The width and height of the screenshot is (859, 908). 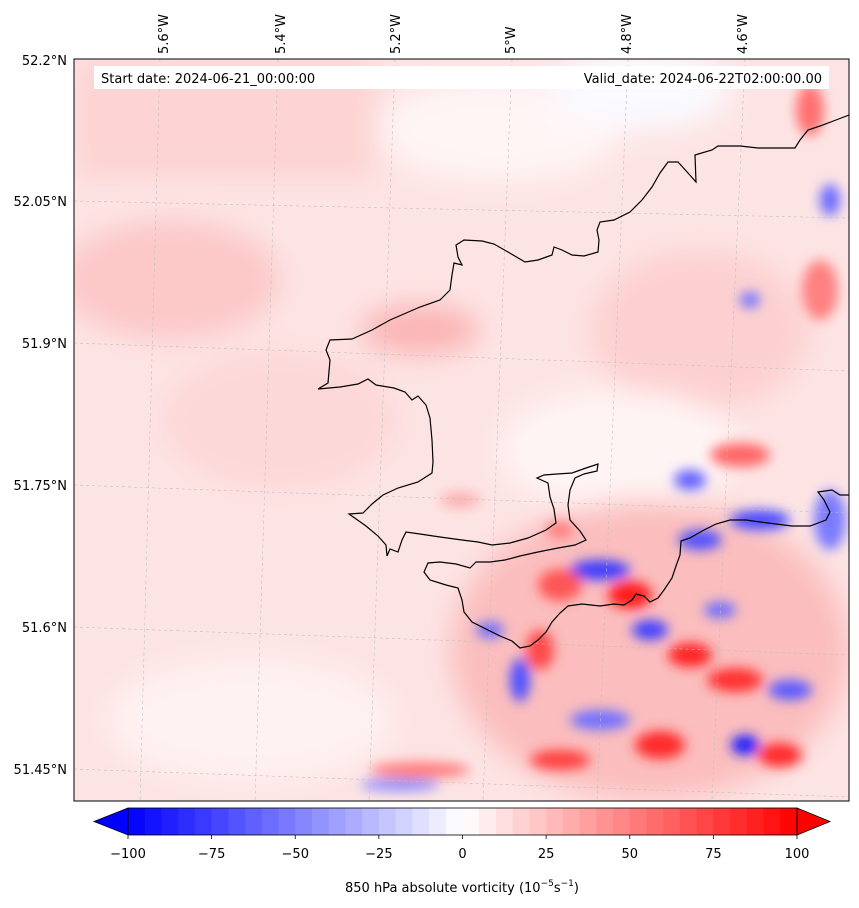 I want to click on colorbar-label-close: ), so click(x=576, y=888).